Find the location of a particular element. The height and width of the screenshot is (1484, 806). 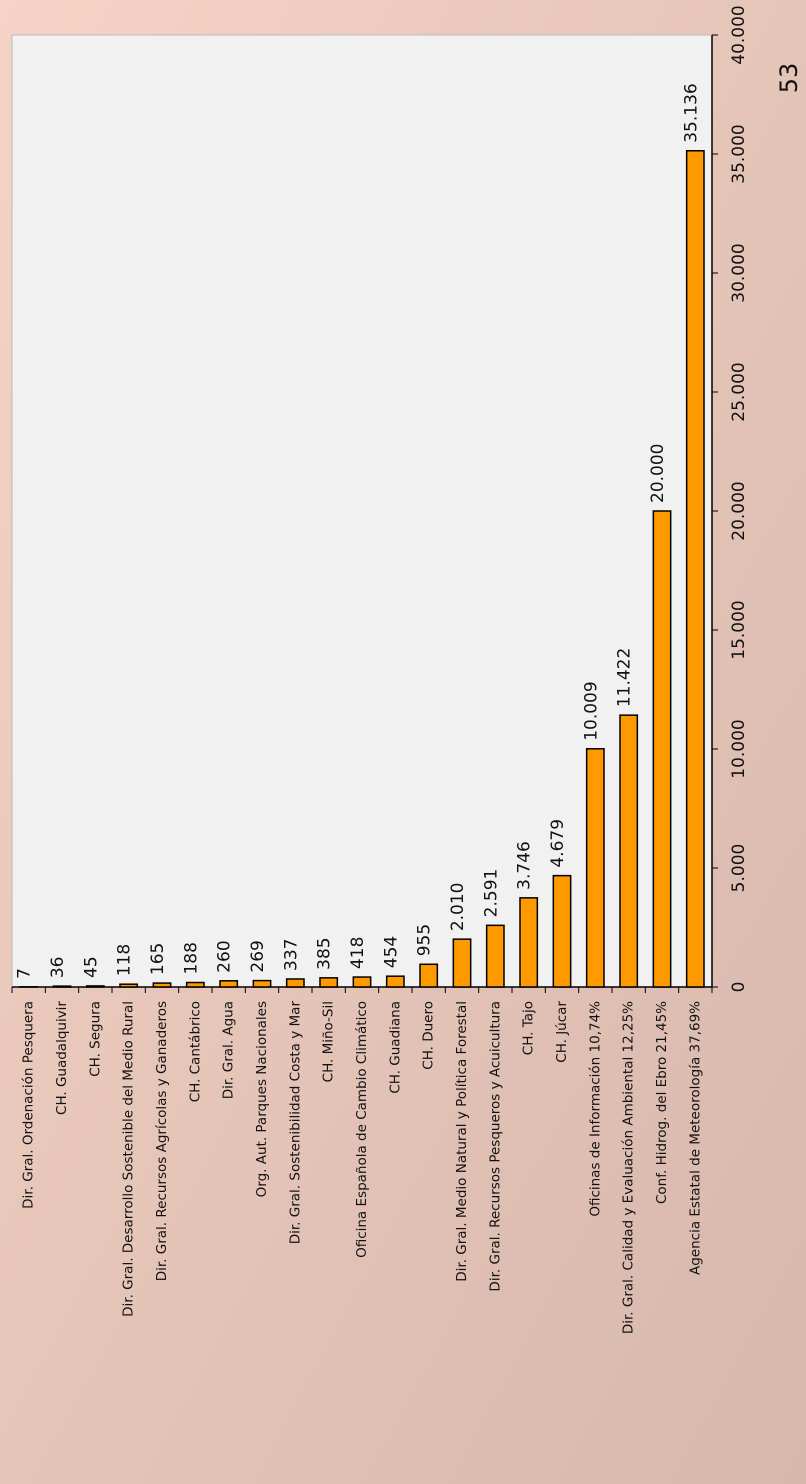

category-label: Dir. Gral. Ordenación Pesquera is located at coordinates (29, 1105).